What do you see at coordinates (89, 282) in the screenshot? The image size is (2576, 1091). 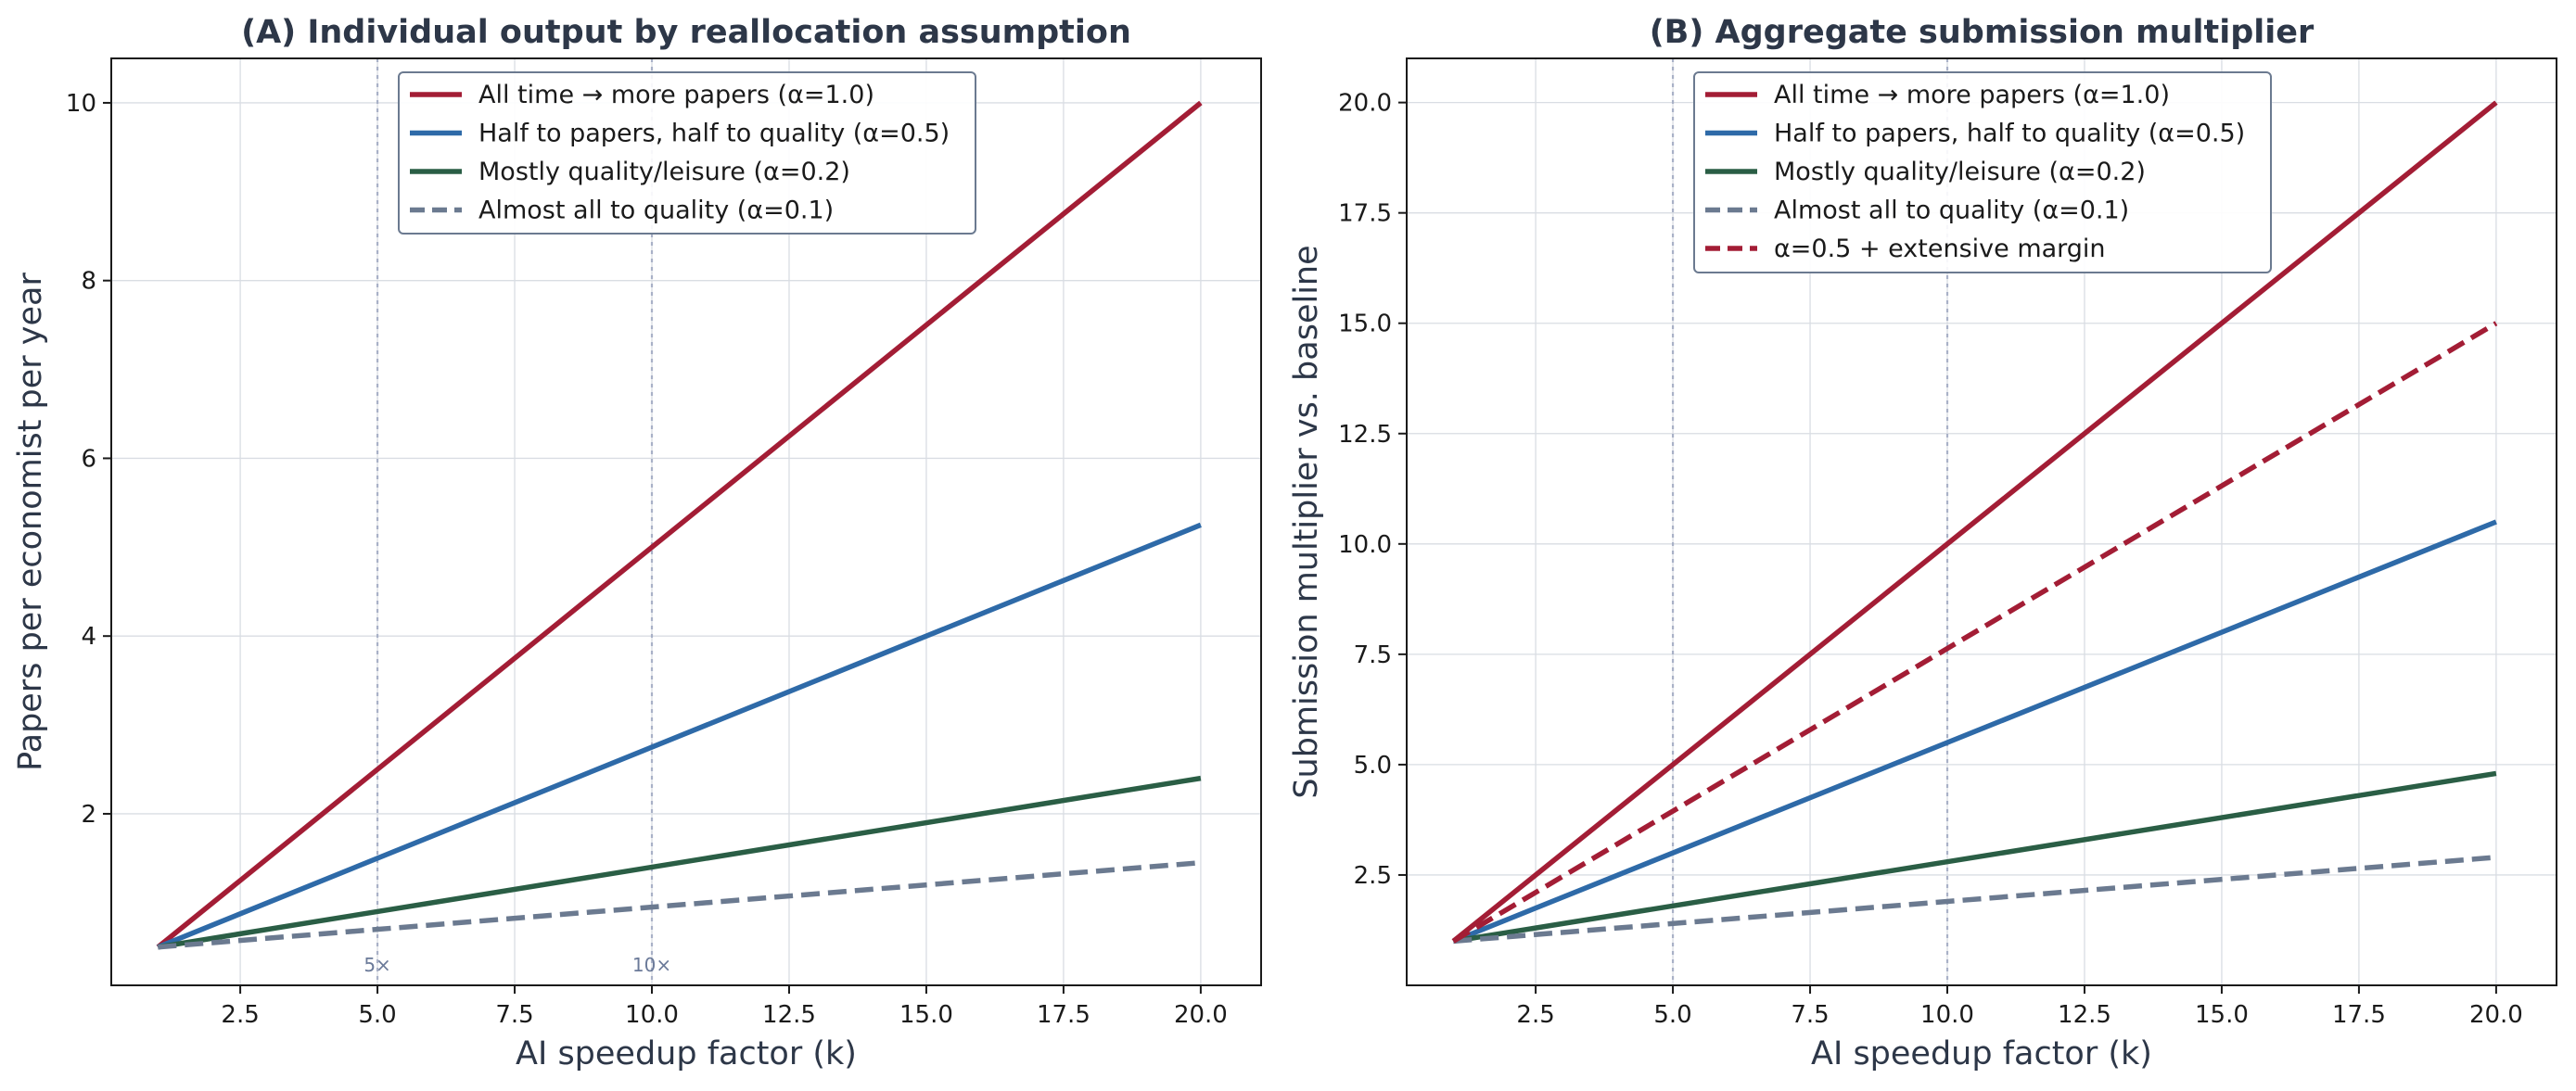 I see `y-tick-label: 8` at bounding box center [89, 282].